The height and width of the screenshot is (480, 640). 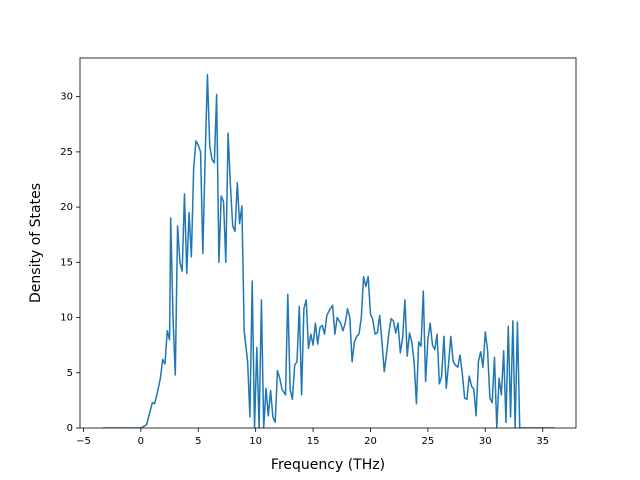 What do you see at coordinates (36, 243) in the screenshot?
I see `y-axis-label: Density of States` at bounding box center [36, 243].